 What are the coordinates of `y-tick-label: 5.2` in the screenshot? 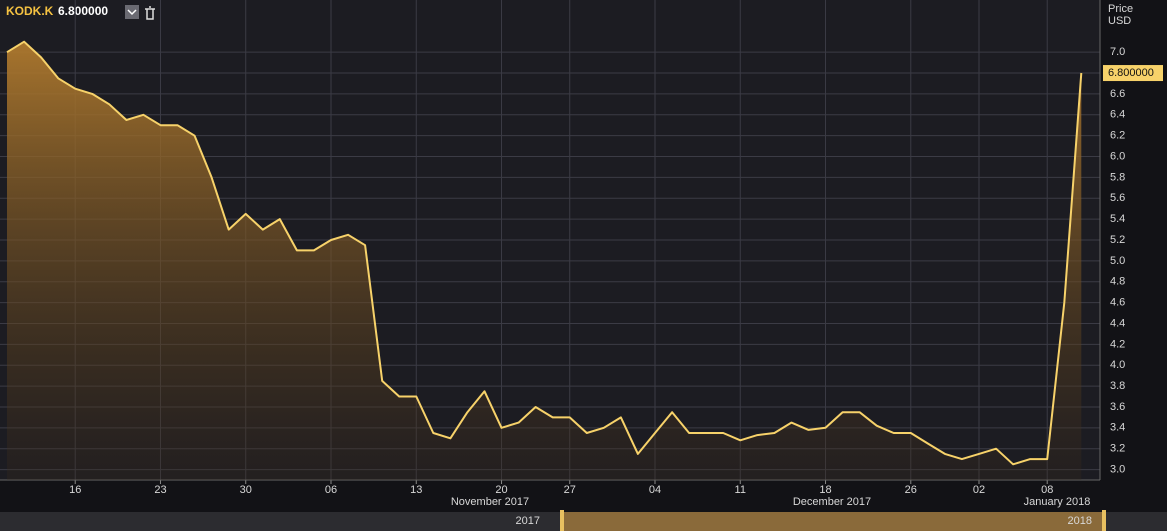 It's located at (1117, 240).